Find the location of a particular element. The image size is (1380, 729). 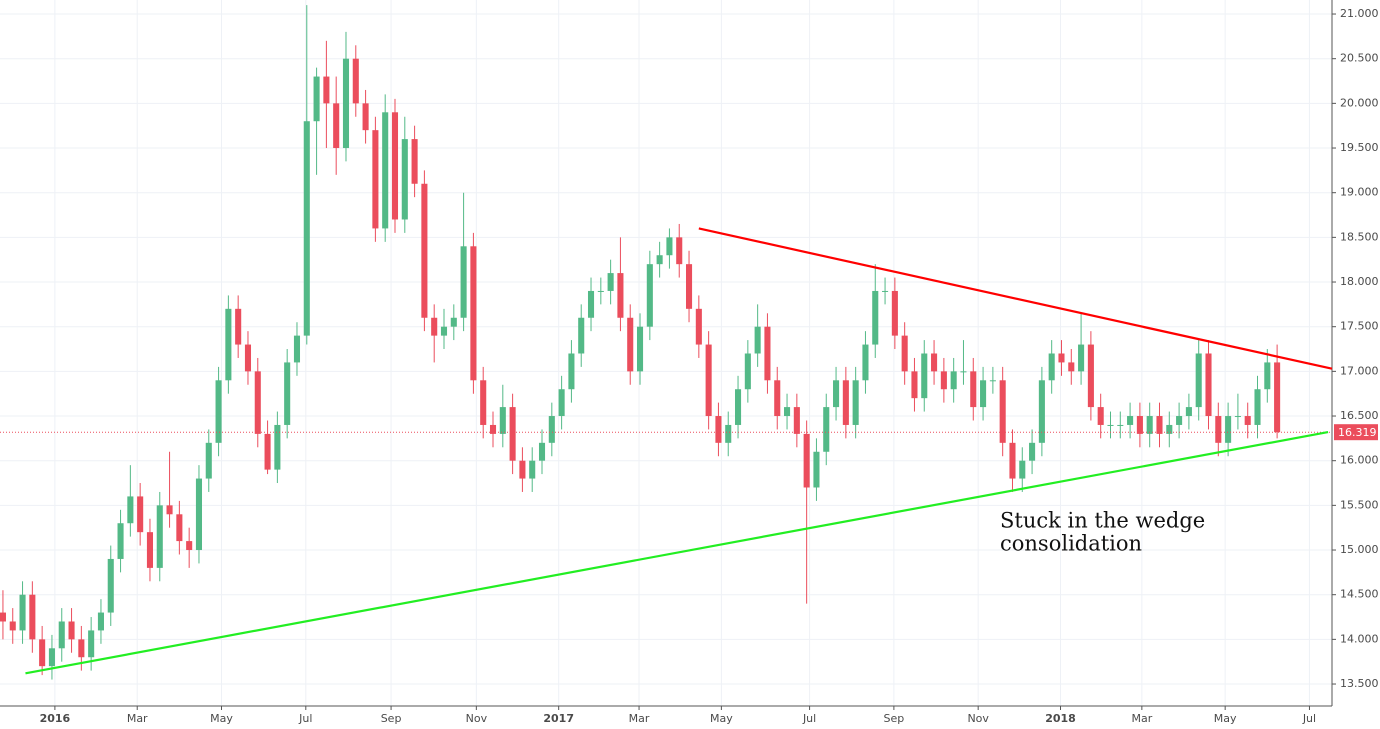

x-tick-label: 2017 is located at coordinates (558, 718).